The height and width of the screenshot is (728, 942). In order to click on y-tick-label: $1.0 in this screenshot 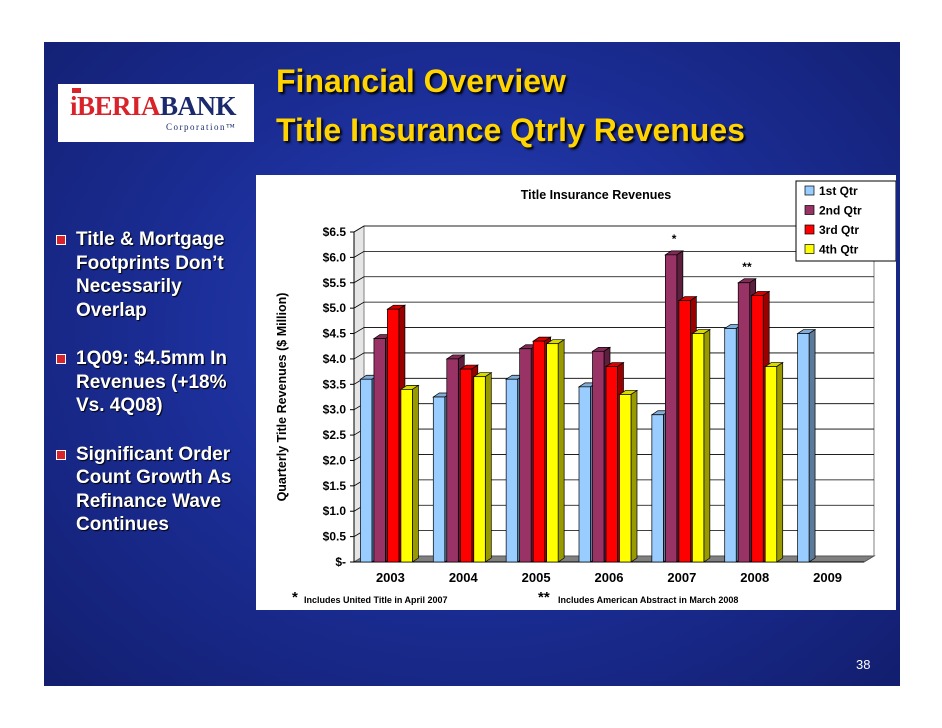, I will do `click(335, 511)`.